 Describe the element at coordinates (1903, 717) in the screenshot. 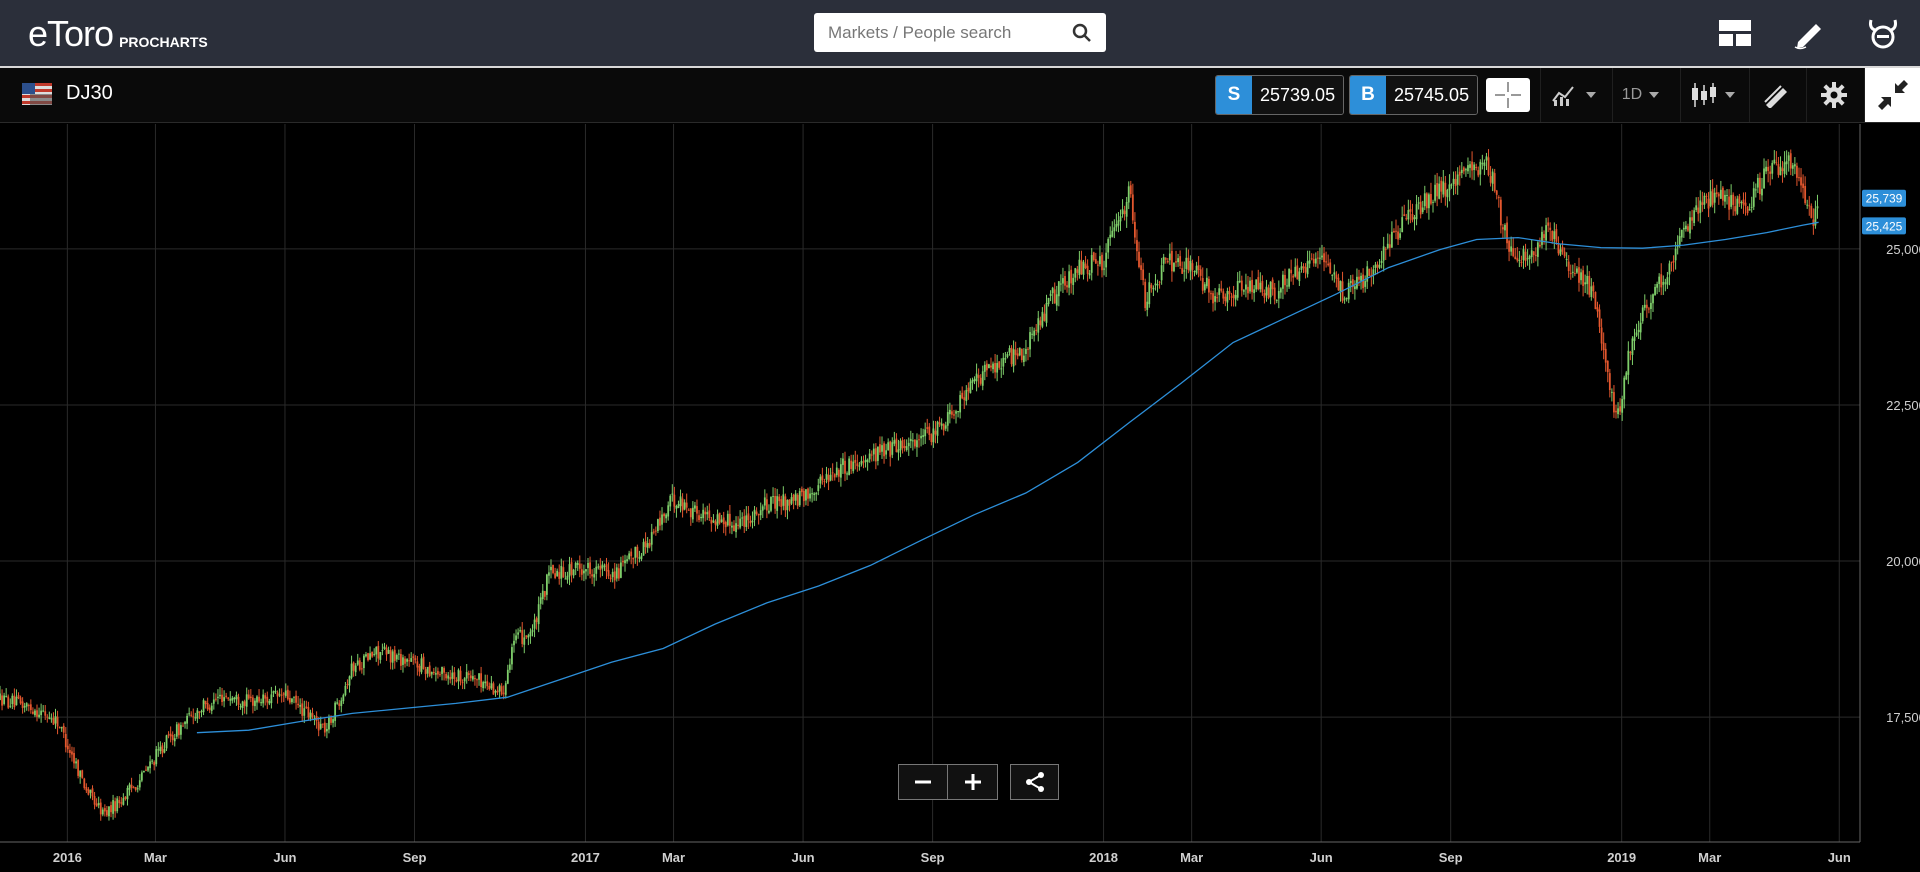

I see `y-tick-label: 17,500` at that location.